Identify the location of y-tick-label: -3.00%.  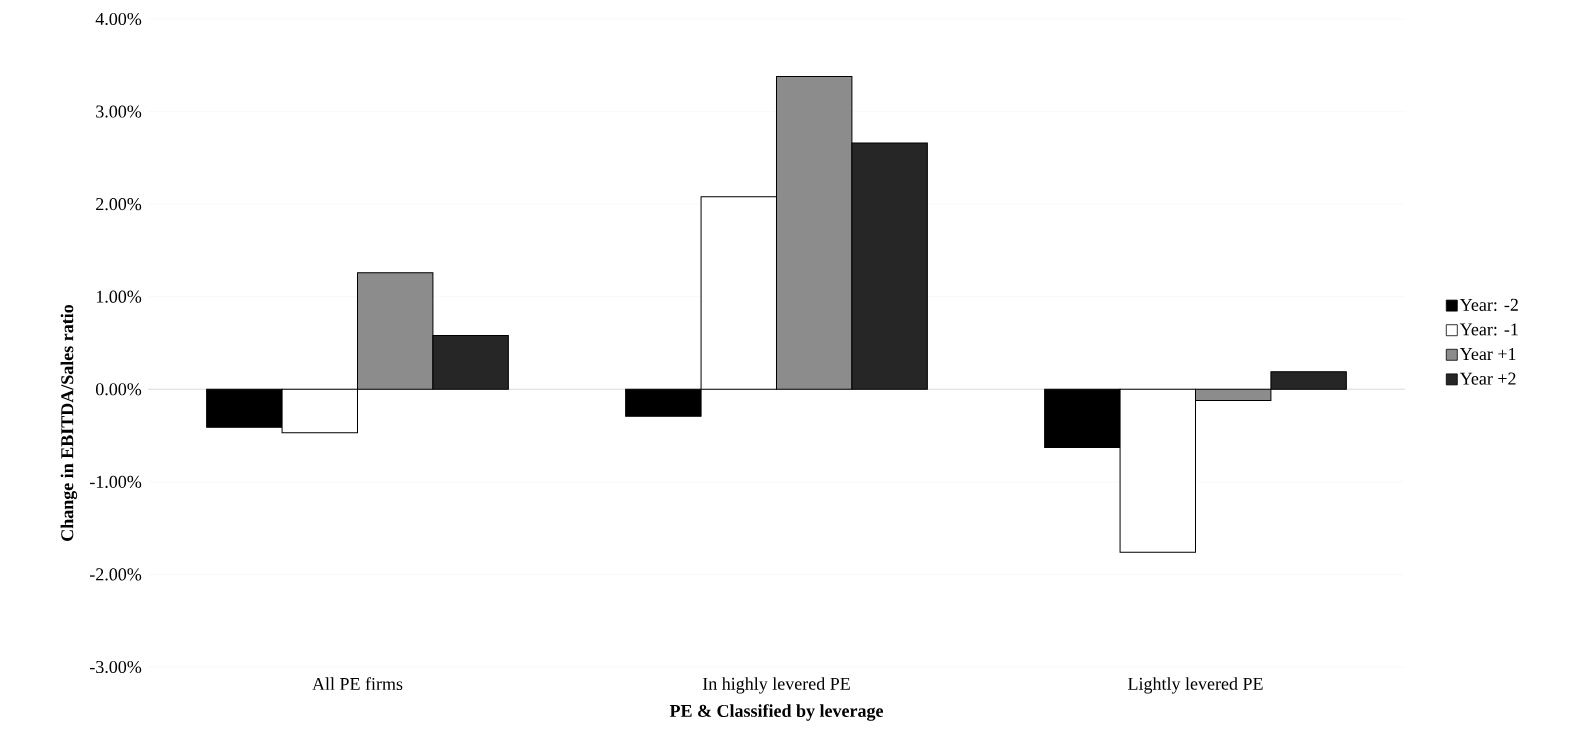
(115, 667).